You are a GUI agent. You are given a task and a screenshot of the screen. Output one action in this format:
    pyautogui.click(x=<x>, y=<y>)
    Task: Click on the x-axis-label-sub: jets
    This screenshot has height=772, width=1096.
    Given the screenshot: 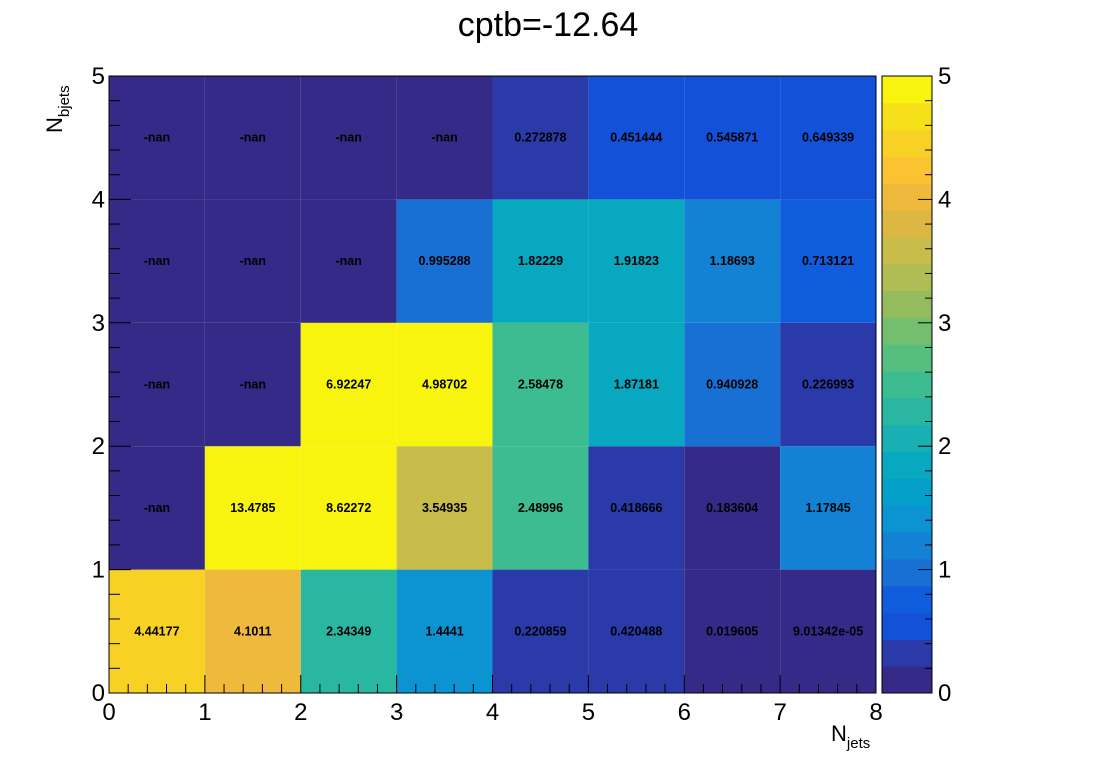 What is the action you would take?
    pyautogui.click(x=858, y=743)
    